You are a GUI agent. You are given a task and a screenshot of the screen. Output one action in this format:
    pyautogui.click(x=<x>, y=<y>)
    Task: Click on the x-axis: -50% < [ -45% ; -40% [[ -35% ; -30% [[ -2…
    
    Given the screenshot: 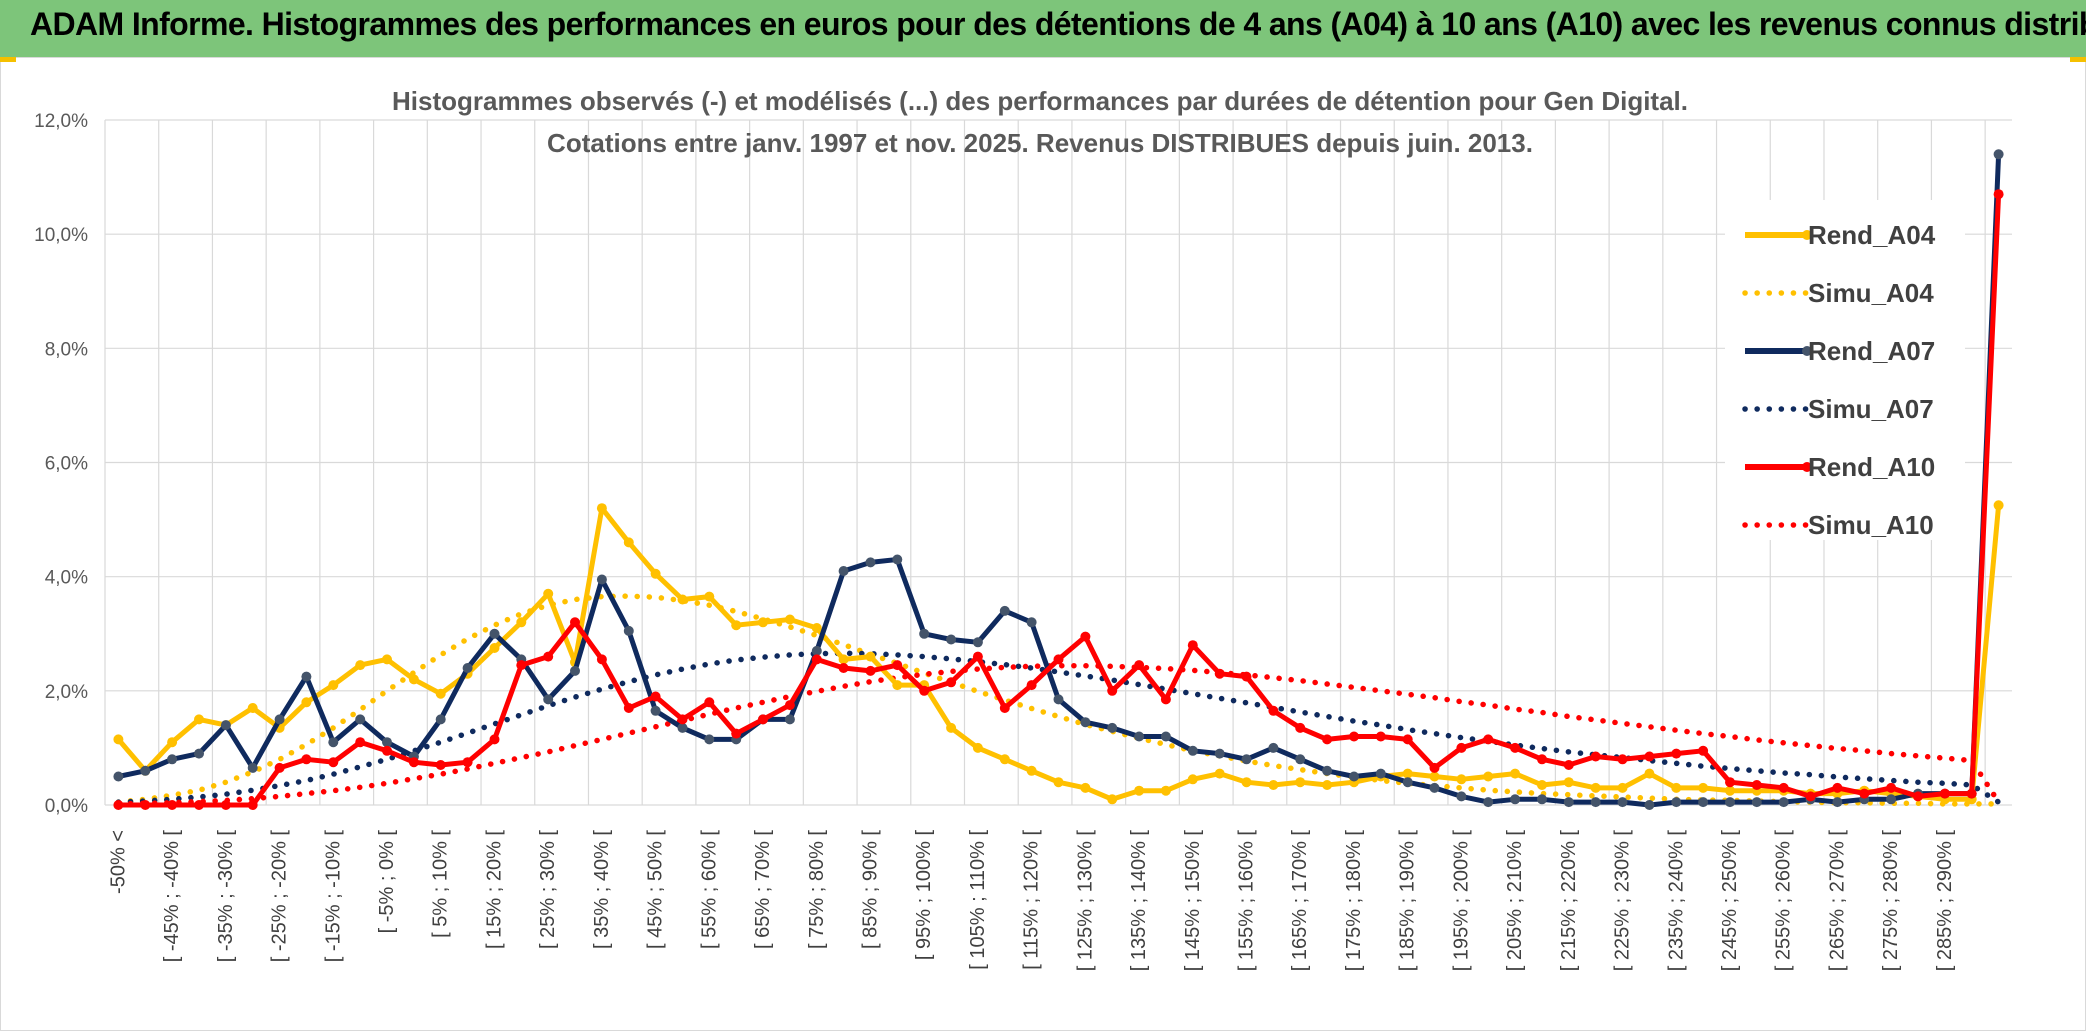 What is the action you would take?
    pyautogui.click(x=1031, y=901)
    